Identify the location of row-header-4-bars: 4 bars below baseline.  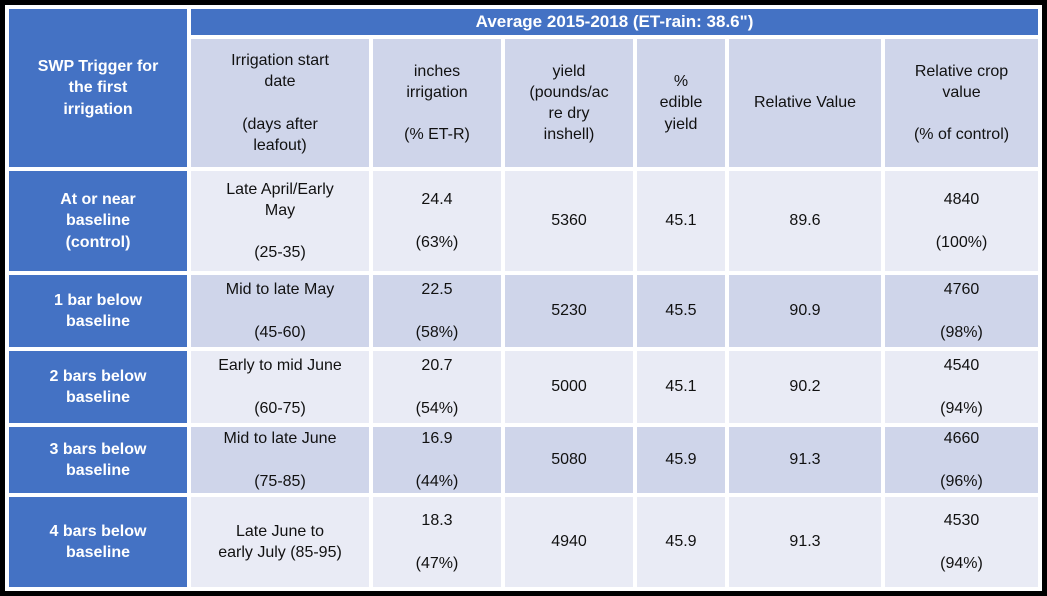
(98, 542).